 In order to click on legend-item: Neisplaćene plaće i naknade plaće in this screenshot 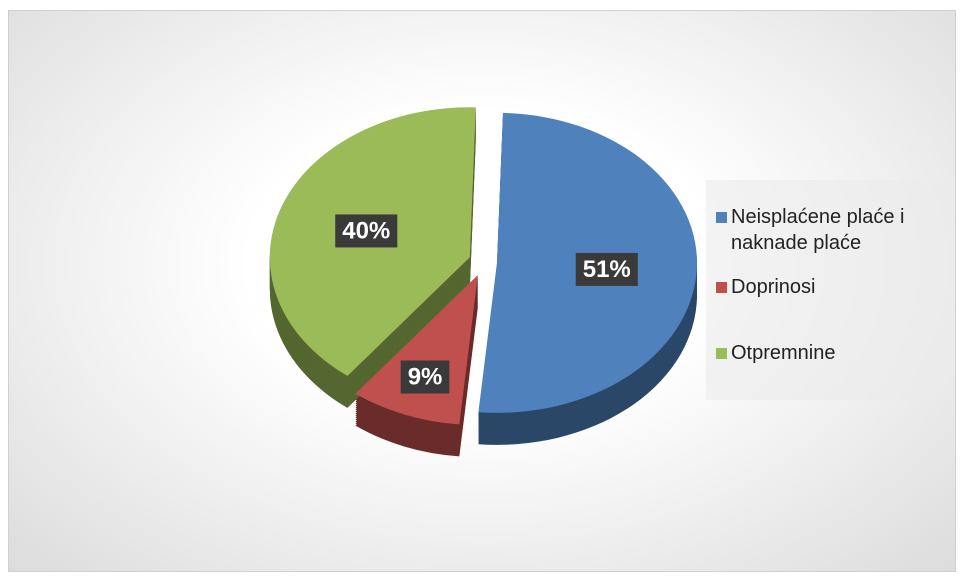, I will do `click(832, 230)`.